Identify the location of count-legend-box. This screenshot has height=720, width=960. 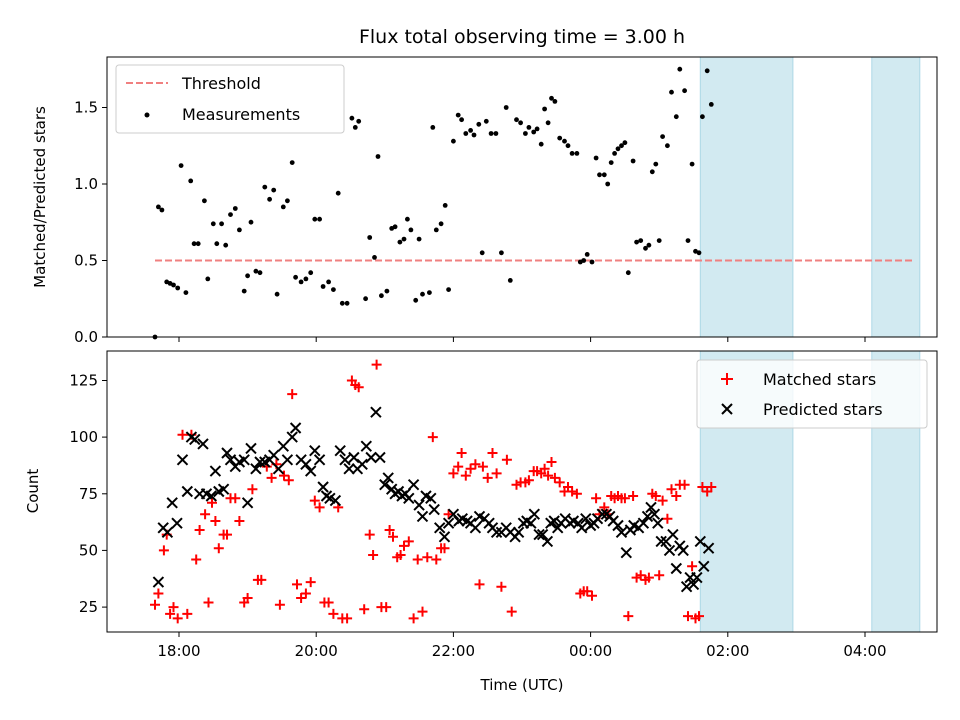
(812, 394).